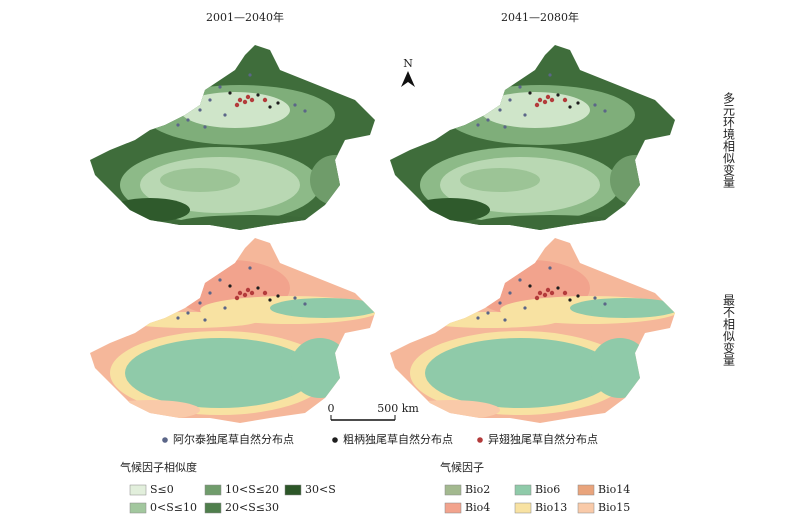 The height and width of the screenshot is (522, 800). What do you see at coordinates (543, 439) in the screenshot?
I see `legend-label: 异翅独尾草自然分布点` at bounding box center [543, 439].